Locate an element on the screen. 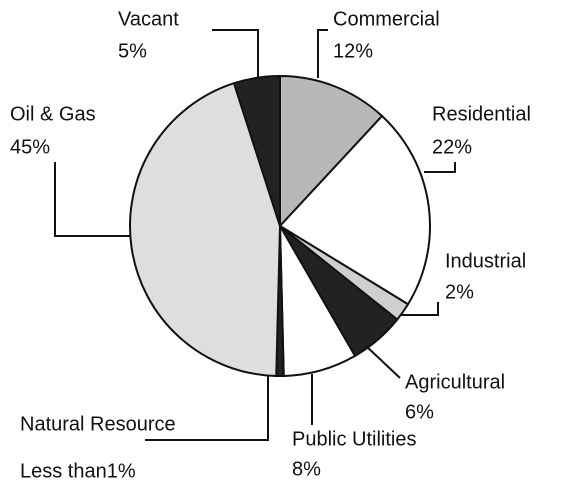 Image resolution: width=566 pixels, height=490 pixels. slice-value-label: 8% is located at coordinates (306, 469).